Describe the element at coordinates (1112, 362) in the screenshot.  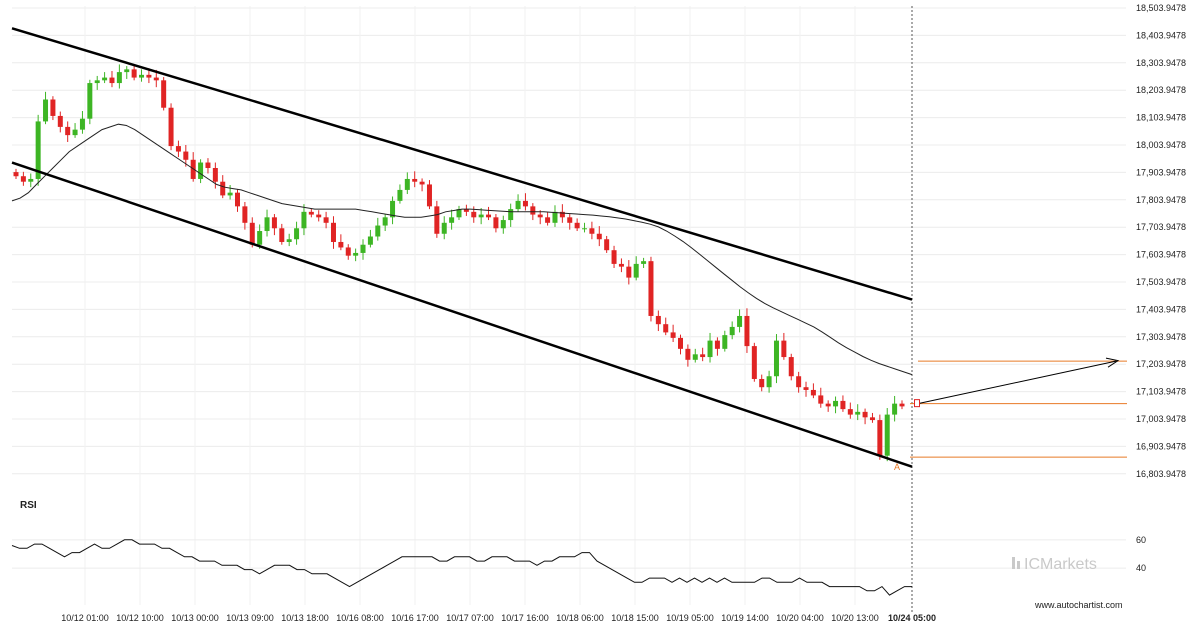
I see `projection-arrowhead` at that location.